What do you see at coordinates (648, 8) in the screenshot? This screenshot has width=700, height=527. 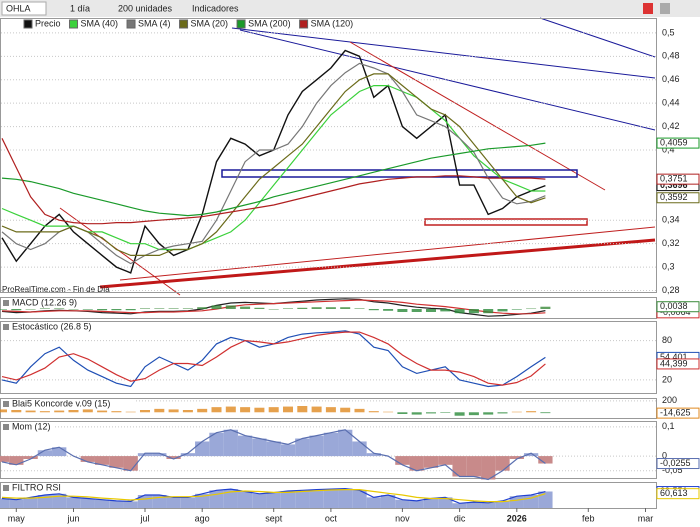 I see `close-icon` at bounding box center [648, 8].